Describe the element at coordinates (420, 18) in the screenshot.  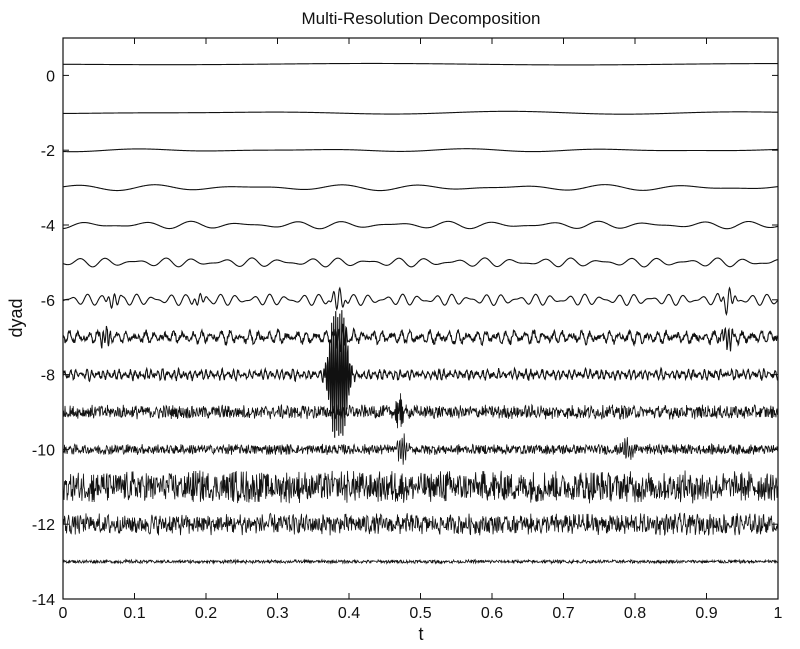
I see `chart-title: Multi-Resolution Decomposition` at that location.